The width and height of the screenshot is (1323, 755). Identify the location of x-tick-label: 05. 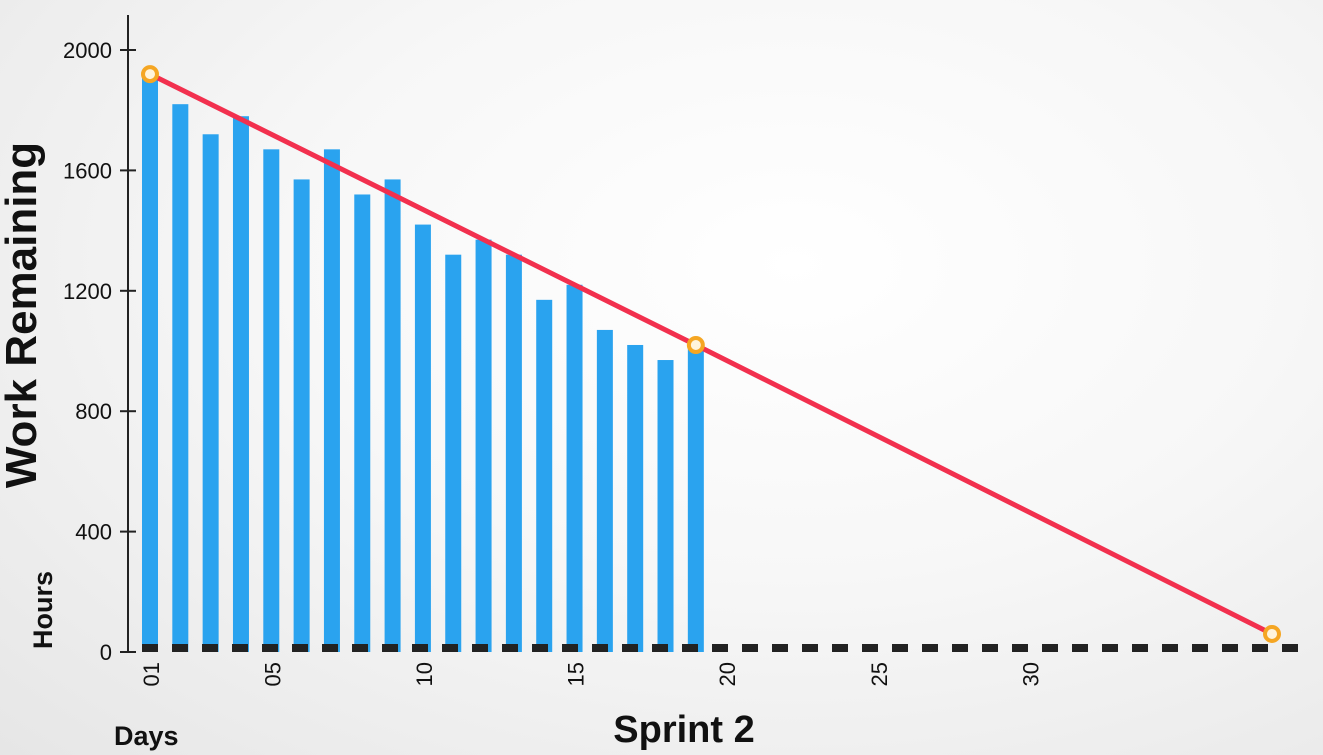
(272, 674).